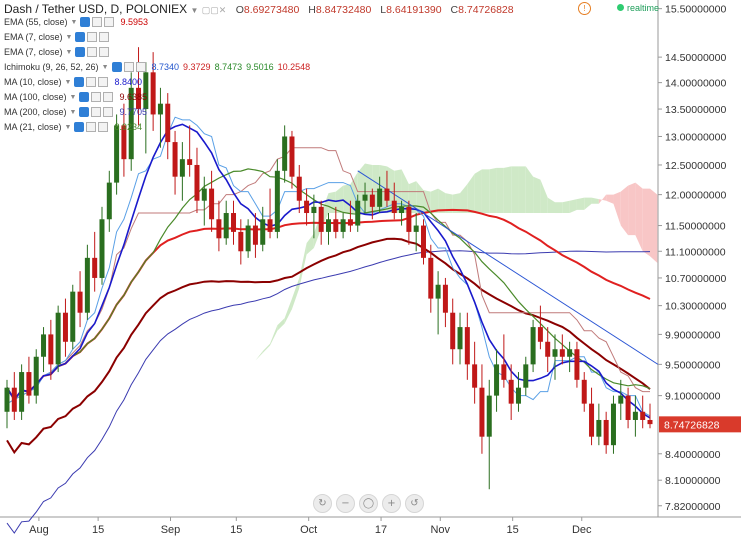  What do you see at coordinates (391, 503) in the screenshot?
I see `plus-icon: +` at bounding box center [391, 503].